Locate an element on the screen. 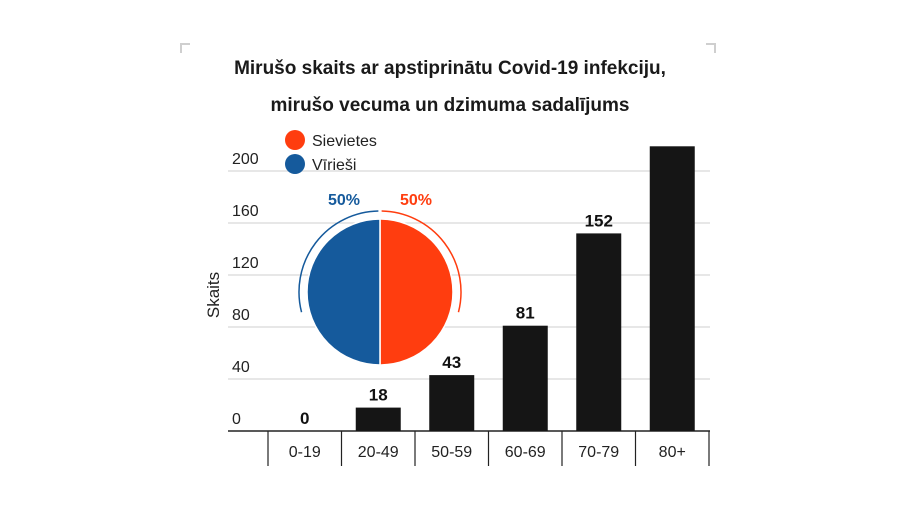  x-tick-label: 20-49 is located at coordinates (378, 452).